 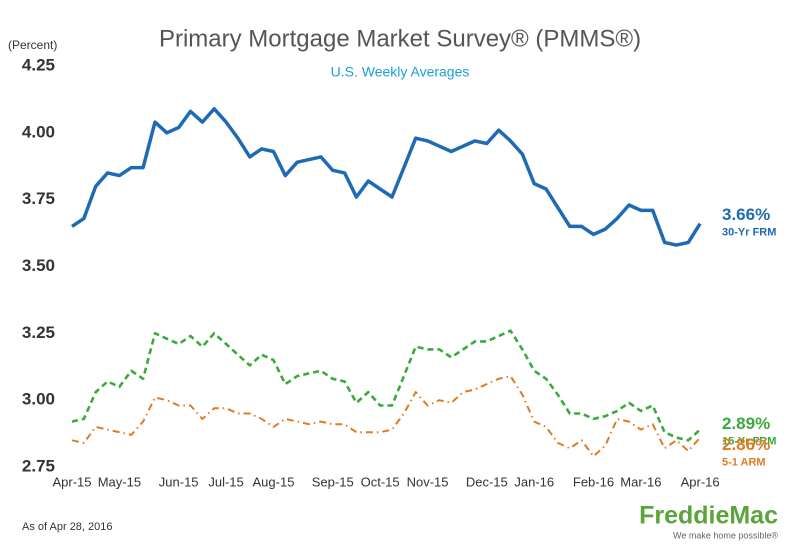 What do you see at coordinates (38, 265) in the screenshot?
I see `y-tick-label: 3.50` at bounding box center [38, 265].